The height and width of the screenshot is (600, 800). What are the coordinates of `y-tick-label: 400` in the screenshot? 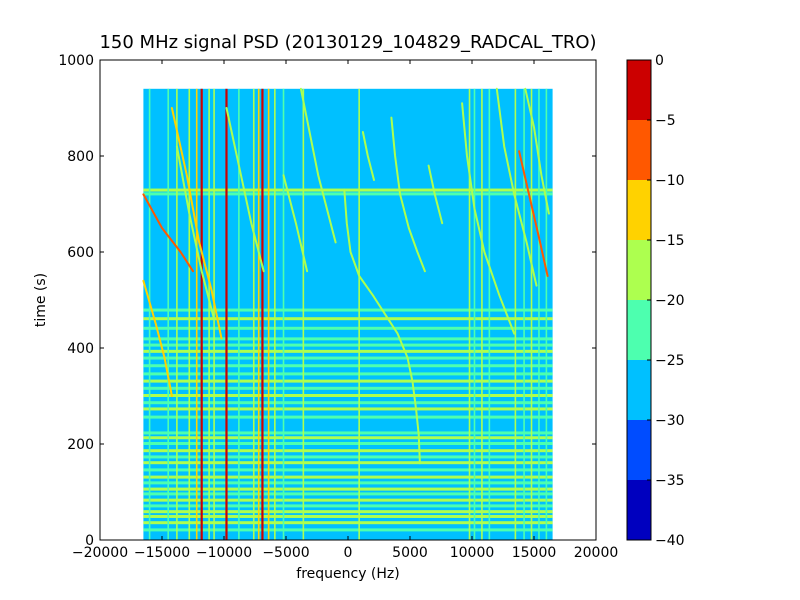 It's located at (80, 349).